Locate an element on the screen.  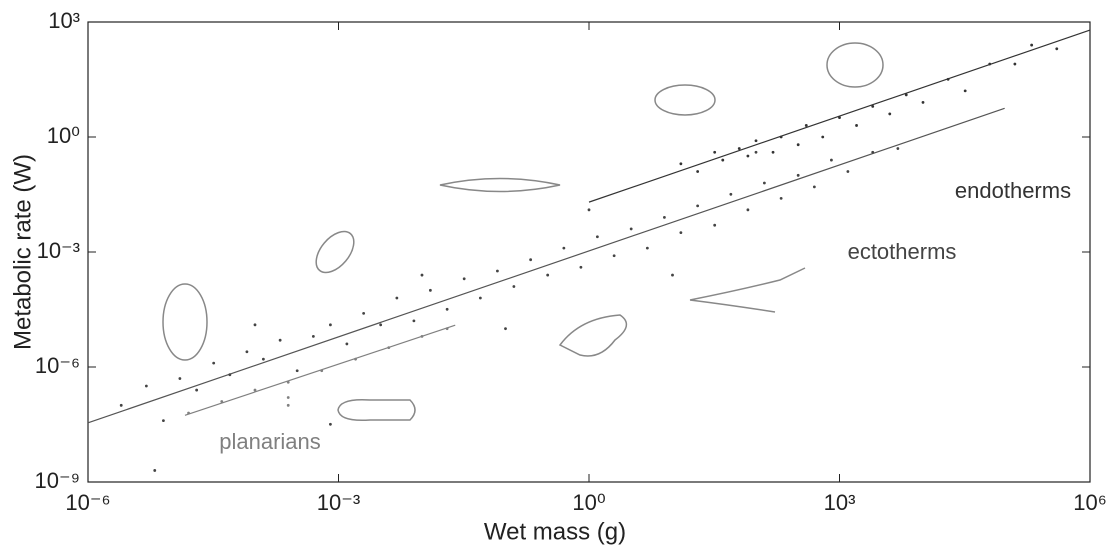
y-tick-label: 10⁻⁹ is located at coordinates (57, 480).